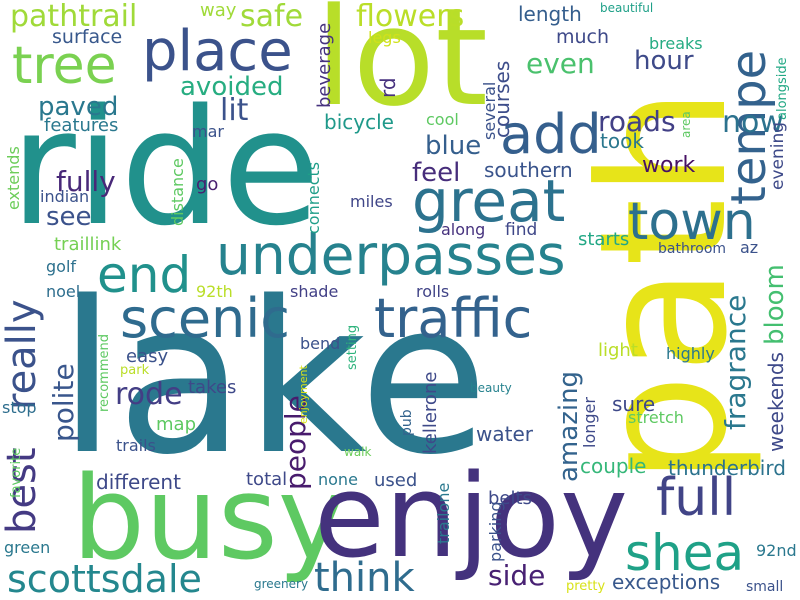 Image resolution: width=800 pixels, height=600 pixels. What do you see at coordinates (551, 134) in the screenshot?
I see `word-add: add` at bounding box center [551, 134].